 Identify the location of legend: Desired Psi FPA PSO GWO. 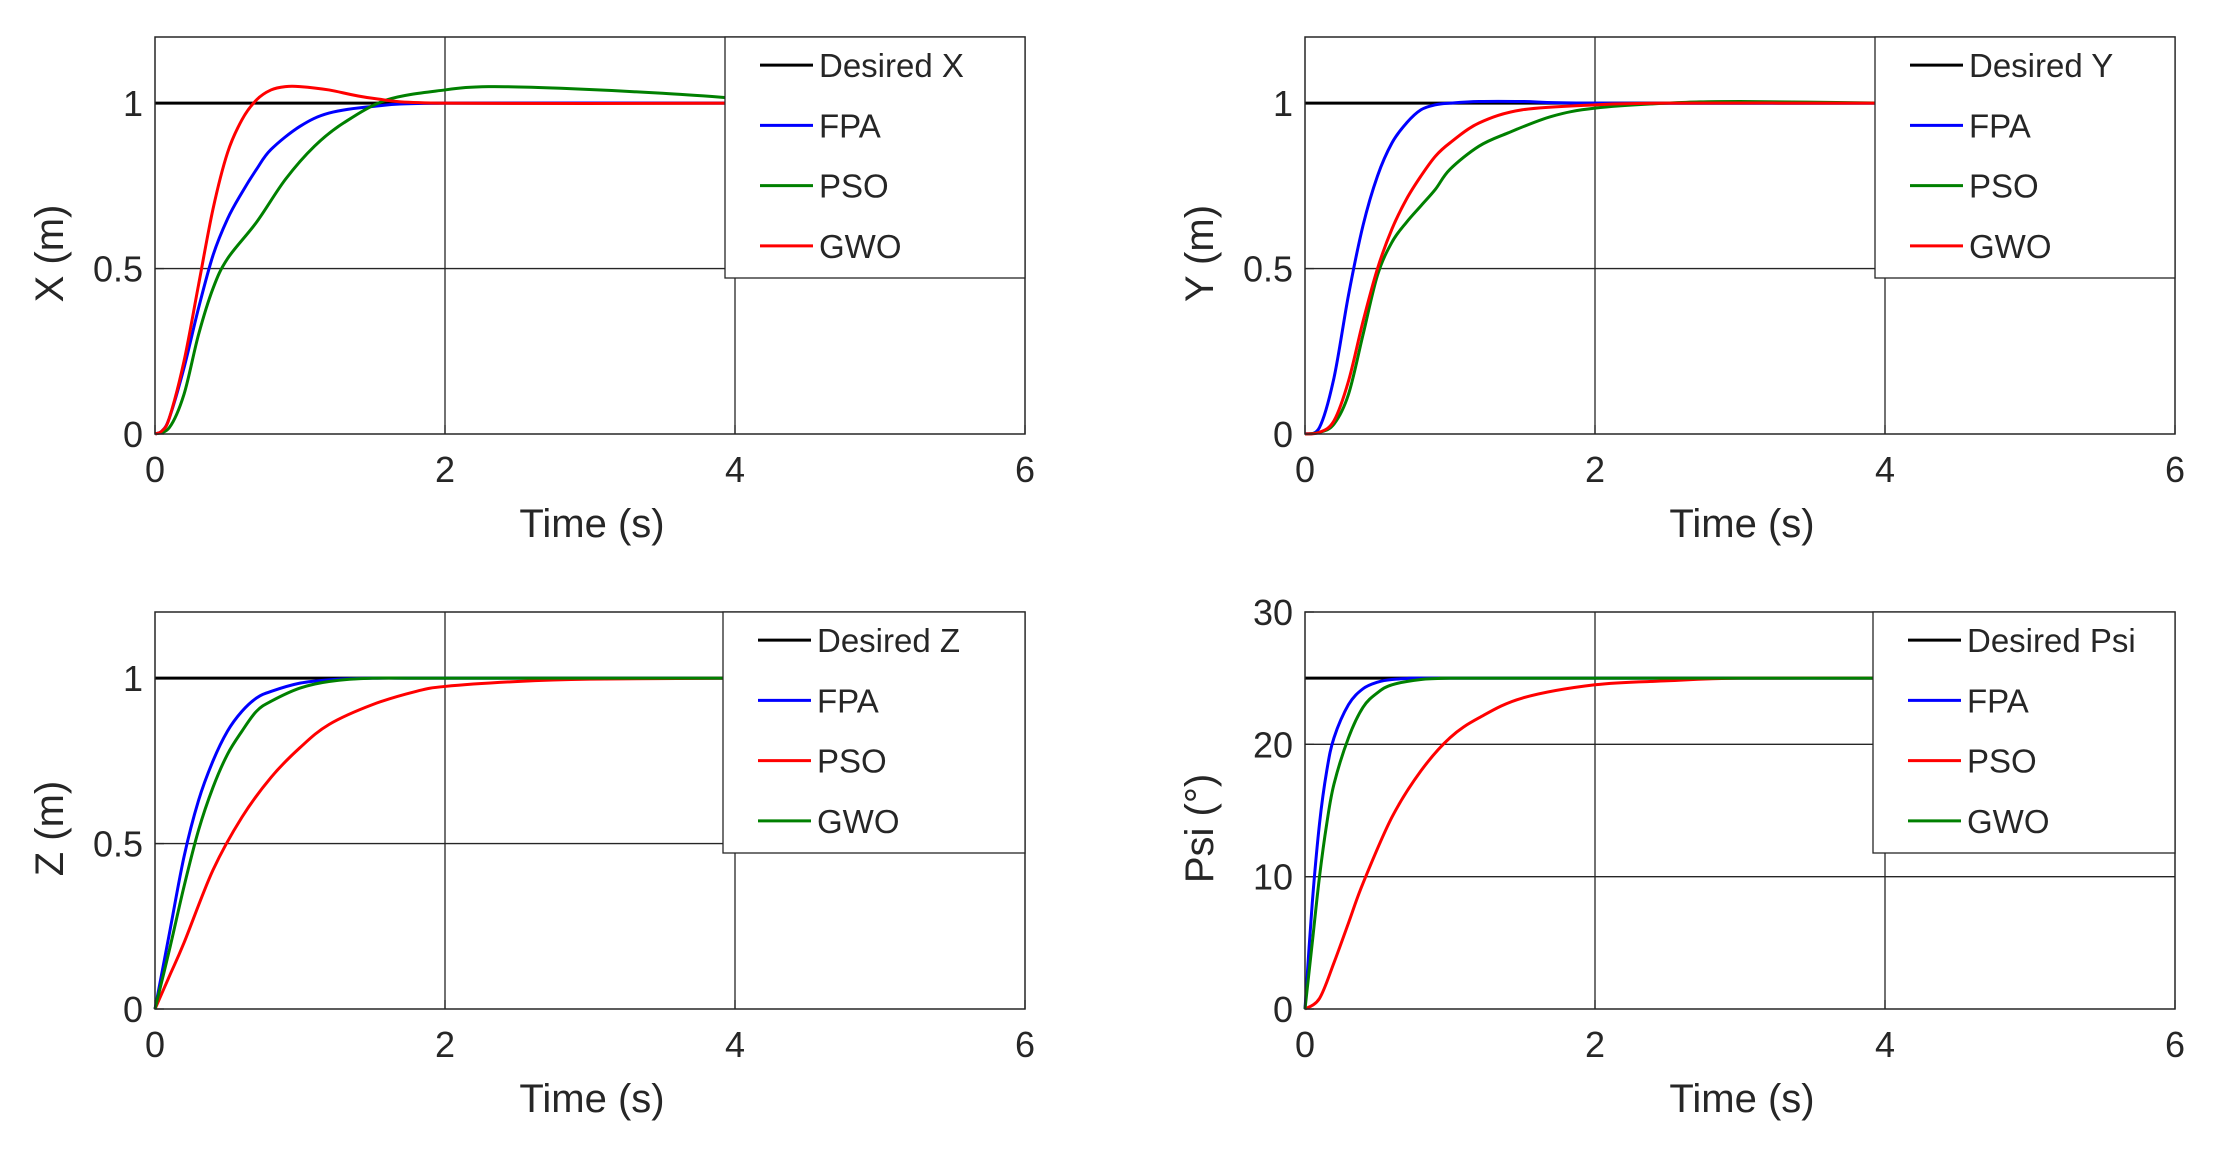
(2024, 732).